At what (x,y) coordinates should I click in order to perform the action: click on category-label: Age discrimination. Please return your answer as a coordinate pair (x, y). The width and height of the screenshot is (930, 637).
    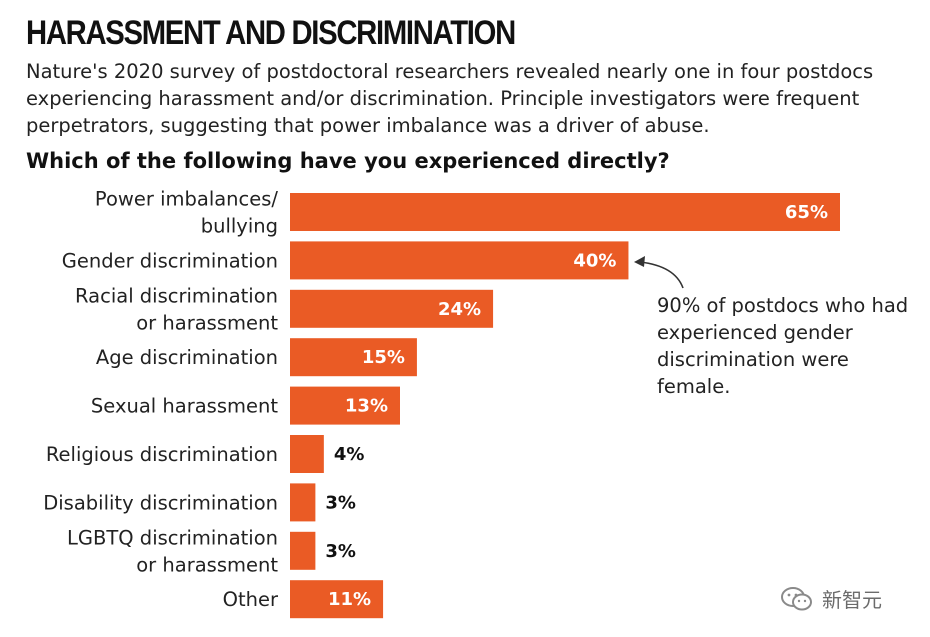
    Looking at the image, I should click on (187, 357).